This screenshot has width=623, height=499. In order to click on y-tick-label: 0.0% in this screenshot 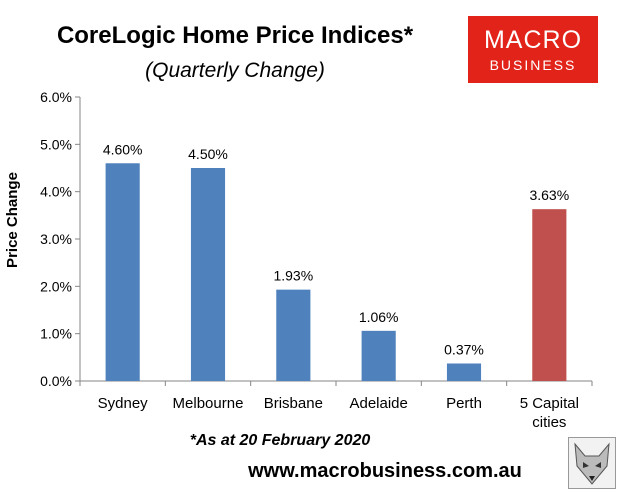, I will do `click(56, 381)`.